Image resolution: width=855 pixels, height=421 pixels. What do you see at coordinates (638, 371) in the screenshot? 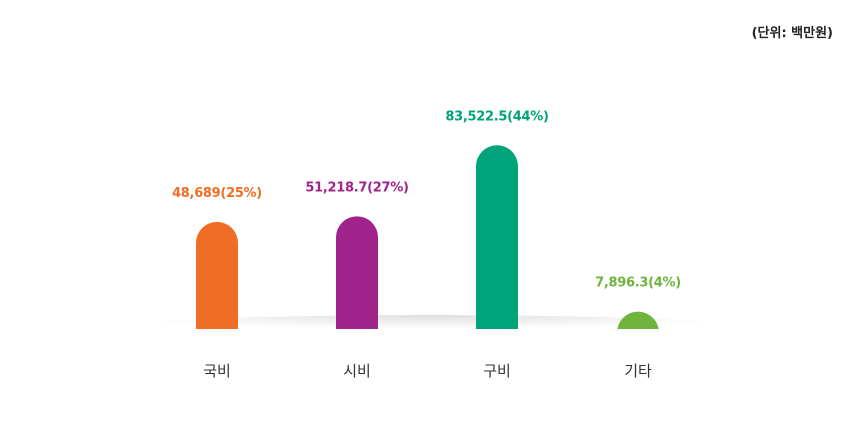
I see `category-label-3: 기타` at bounding box center [638, 371].